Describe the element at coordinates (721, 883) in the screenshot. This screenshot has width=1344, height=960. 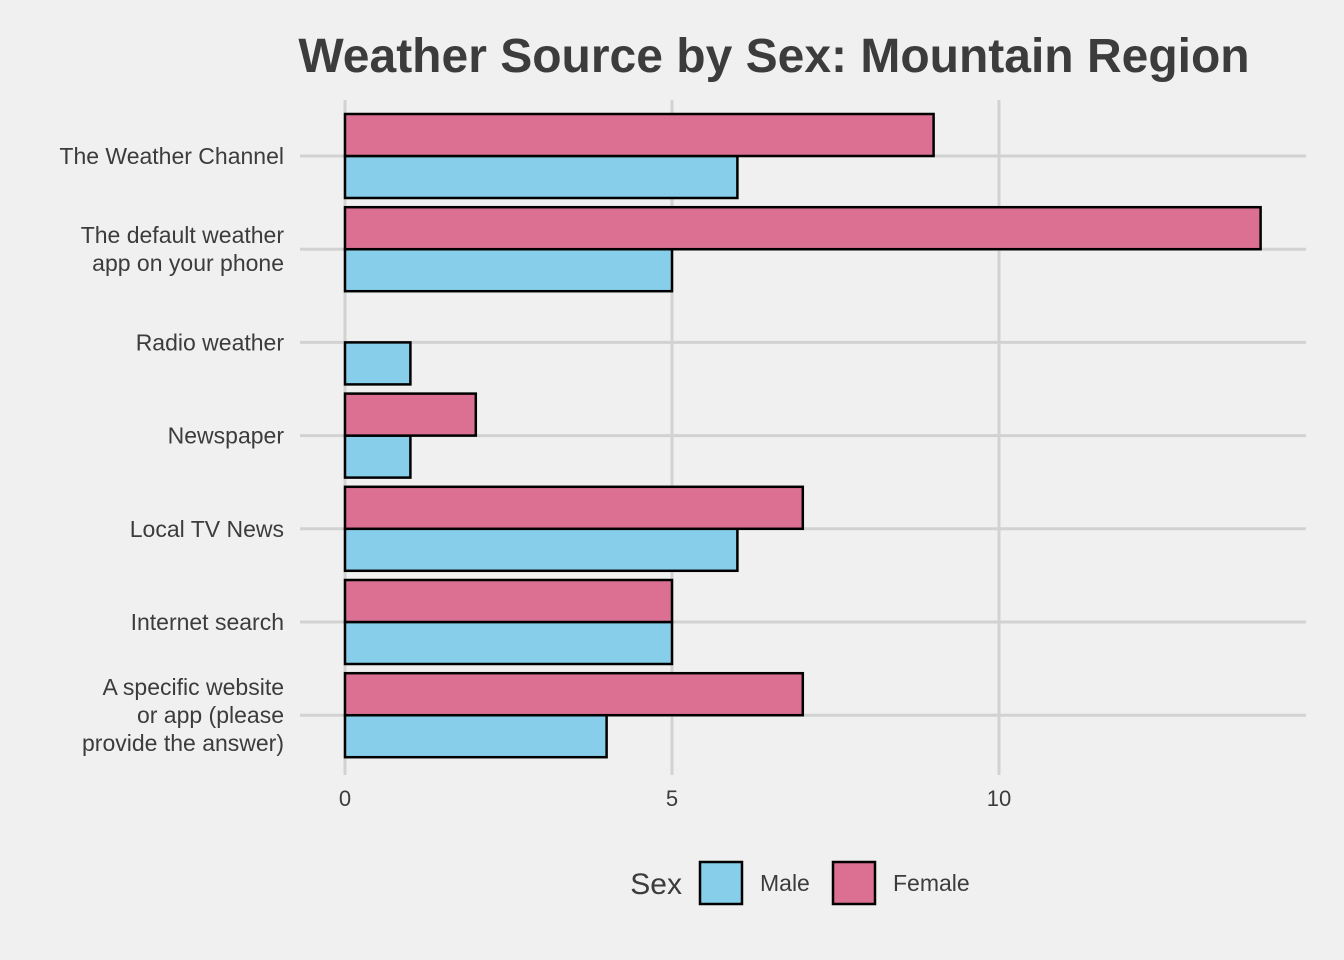
I see `legend-swatch-male` at that location.